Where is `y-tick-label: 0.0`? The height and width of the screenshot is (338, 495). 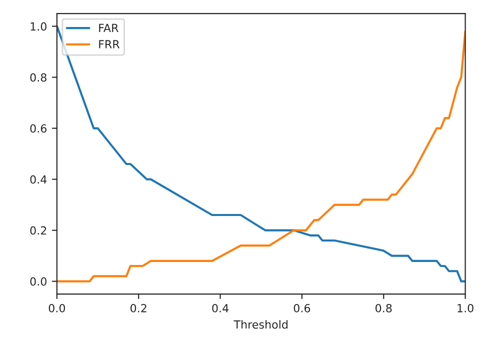 y-tick-label: 0.0 is located at coordinates (38, 281).